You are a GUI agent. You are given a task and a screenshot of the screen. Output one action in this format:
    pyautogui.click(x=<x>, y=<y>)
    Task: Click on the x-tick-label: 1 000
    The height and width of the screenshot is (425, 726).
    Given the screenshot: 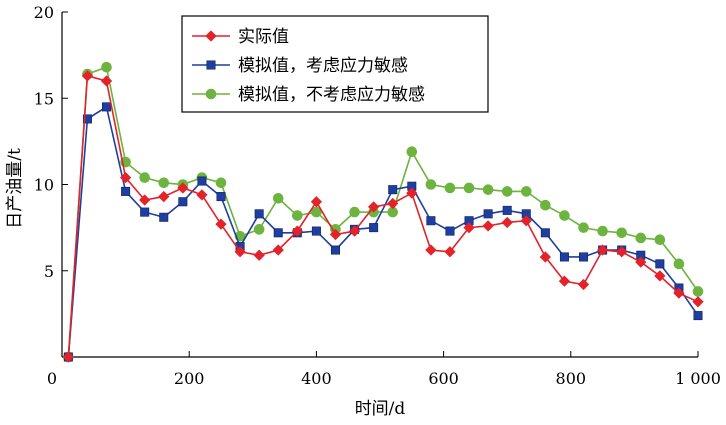 What is the action you would take?
    pyautogui.click(x=698, y=378)
    